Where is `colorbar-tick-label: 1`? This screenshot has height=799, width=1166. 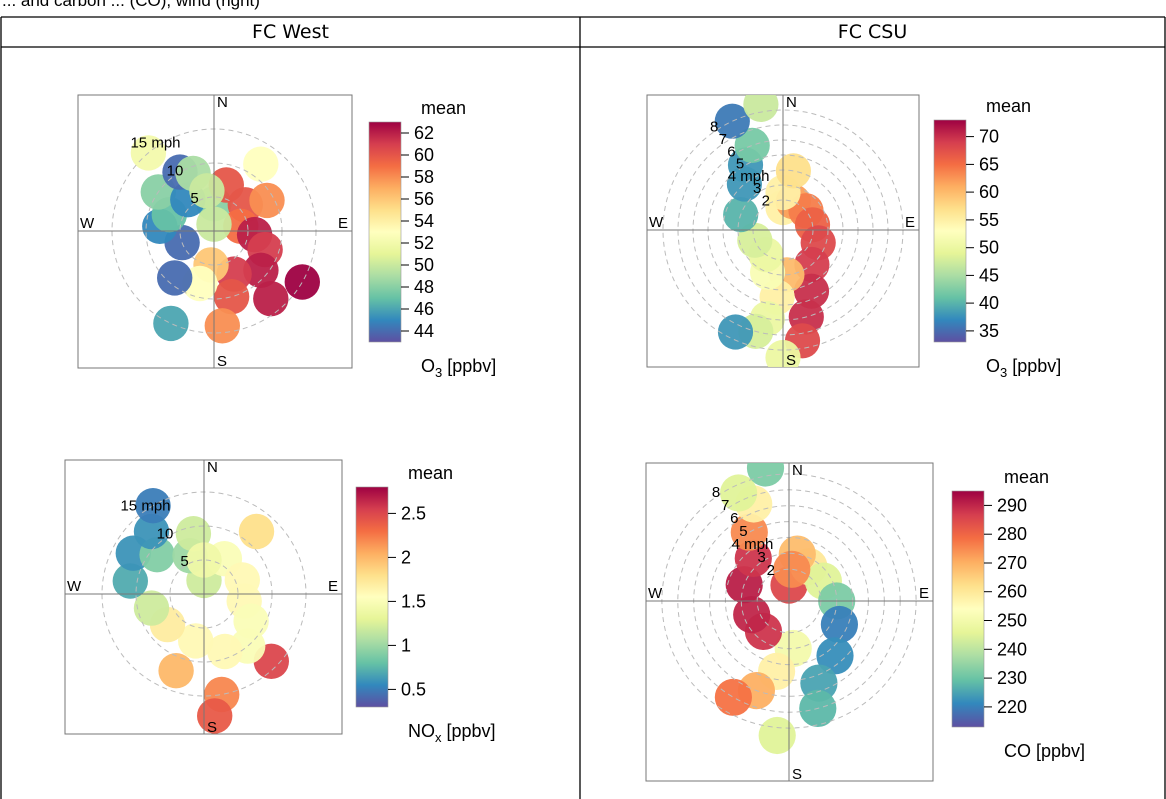 colorbar-tick-label: 1 is located at coordinates (406, 645).